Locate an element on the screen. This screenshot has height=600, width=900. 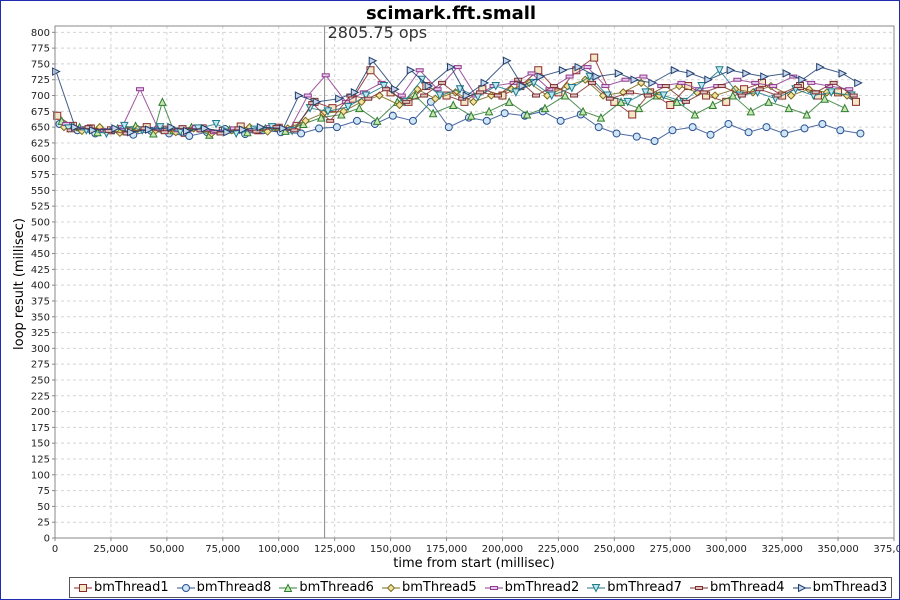
legend-swatch is located at coordinates (801, 587).